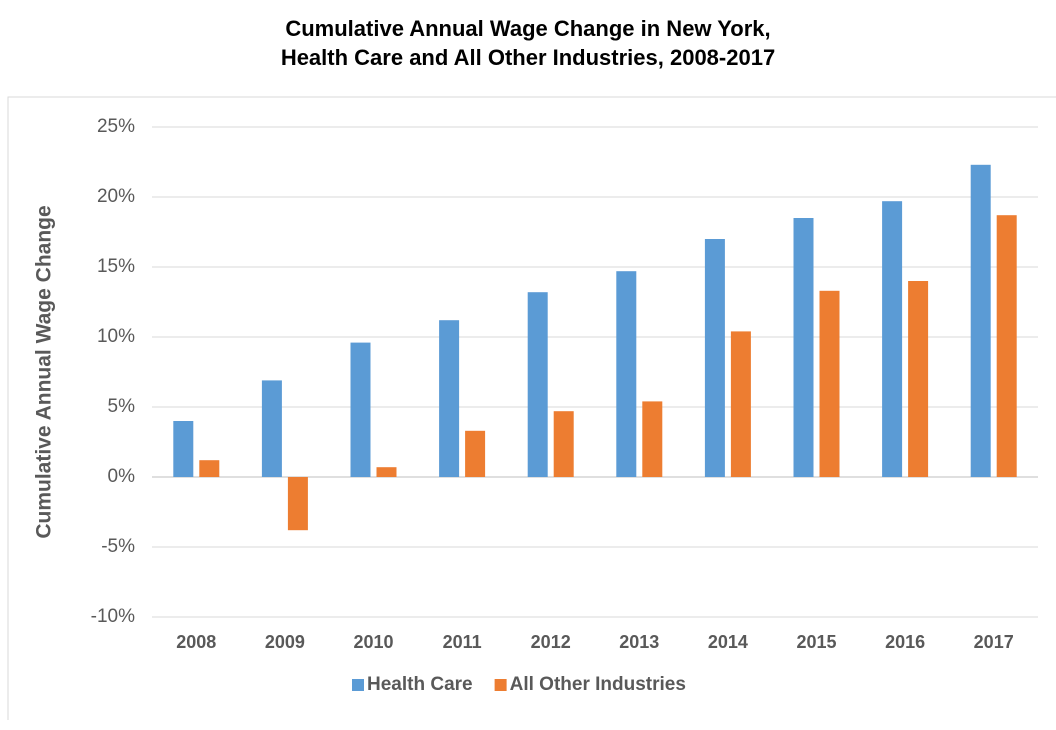 The height and width of the screenshot is (730, 1056). Describe the element at coordinates (994, 642) in the screenshot. I see `x-tick-label: 2017` at that location.